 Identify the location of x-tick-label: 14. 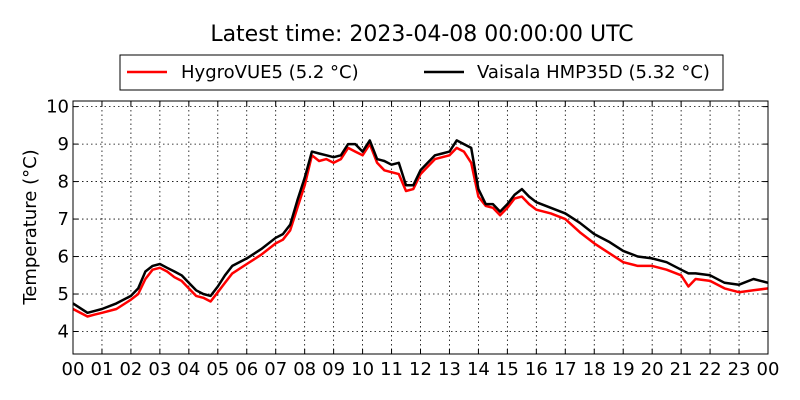
(478, 369).